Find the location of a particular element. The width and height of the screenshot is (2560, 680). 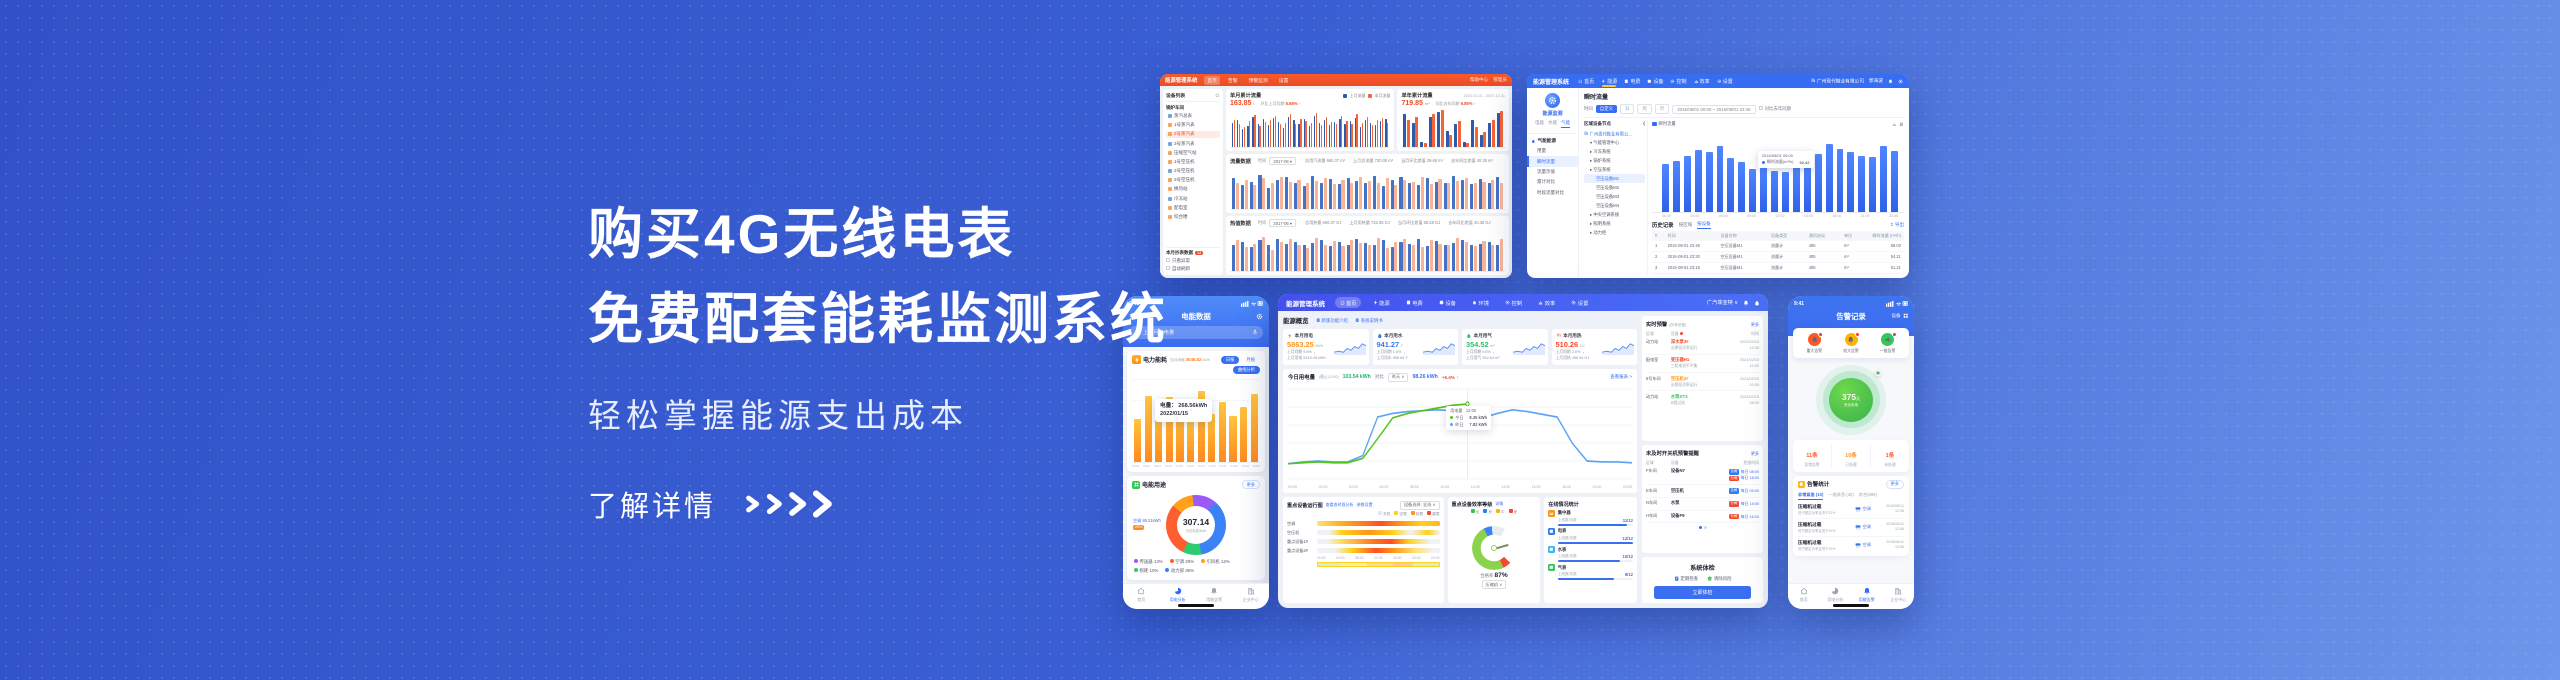

energy-type-tab: 电能 is located at coordinates (1539, 122).